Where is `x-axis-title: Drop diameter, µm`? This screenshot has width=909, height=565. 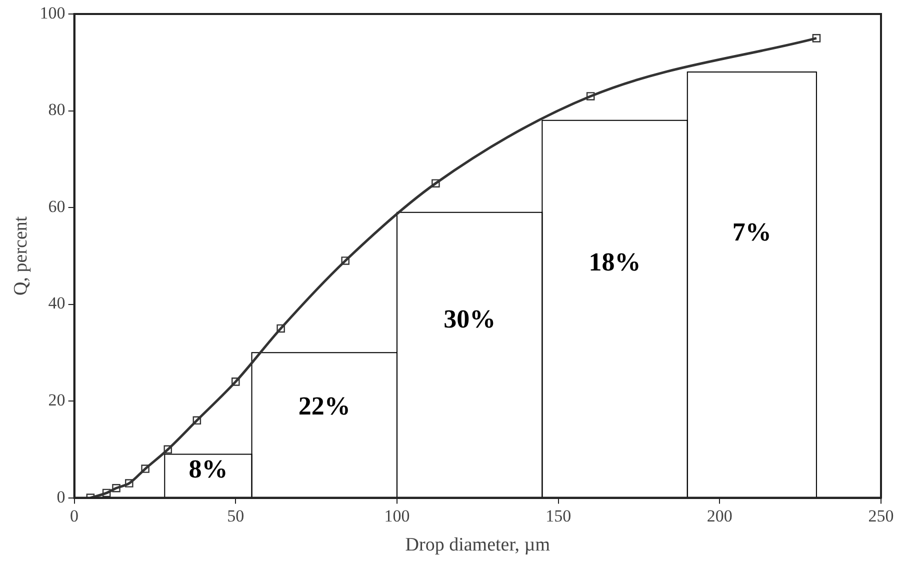
x-axis-title: Drop diameter, µm is located at coordinates (477, 545).